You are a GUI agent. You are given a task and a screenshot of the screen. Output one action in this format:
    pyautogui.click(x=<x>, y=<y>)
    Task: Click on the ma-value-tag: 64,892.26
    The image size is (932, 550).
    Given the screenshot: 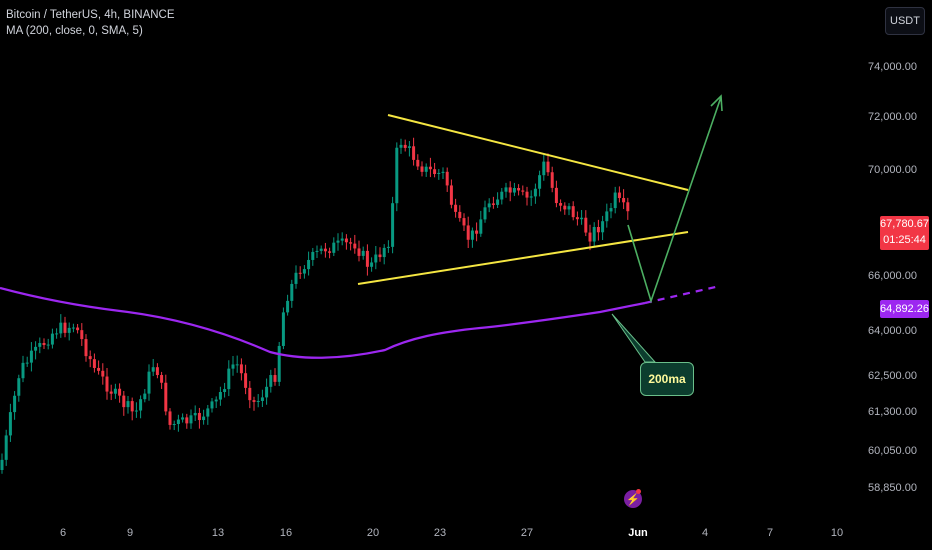 What is the action you would take?
    pyautogui.click(x=904, y=309)
    